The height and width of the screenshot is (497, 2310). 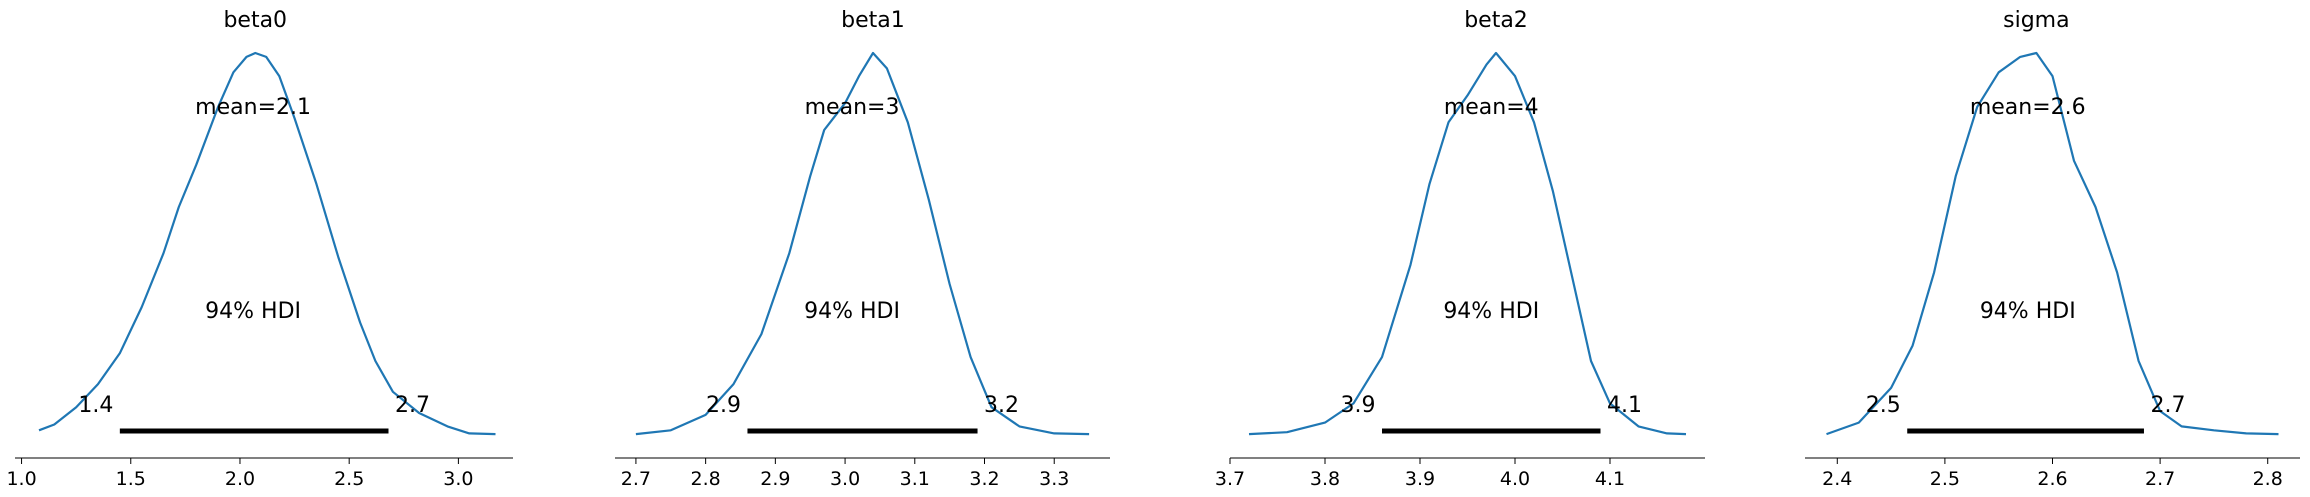 I want to click on x-tick-label: 3.1, so click(x=915, y=479).